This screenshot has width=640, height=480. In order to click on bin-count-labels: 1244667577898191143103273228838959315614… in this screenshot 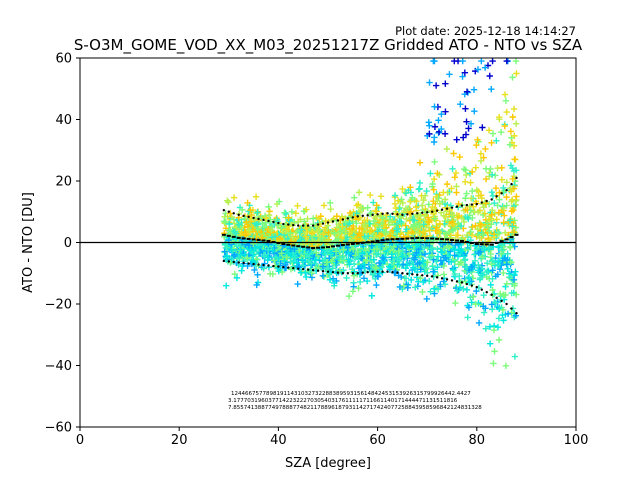, I will do `click(355, 401)`.